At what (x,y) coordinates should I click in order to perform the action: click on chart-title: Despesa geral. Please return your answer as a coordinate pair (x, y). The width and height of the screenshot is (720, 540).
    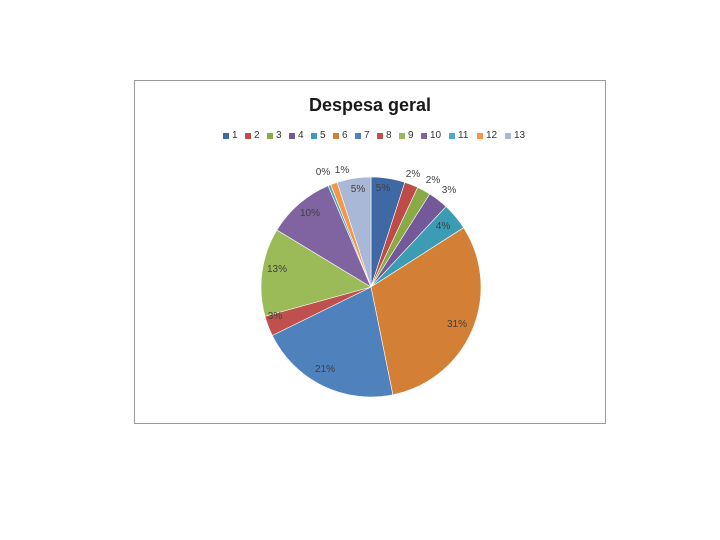
    Looking at the image, I should click on (370, 105).